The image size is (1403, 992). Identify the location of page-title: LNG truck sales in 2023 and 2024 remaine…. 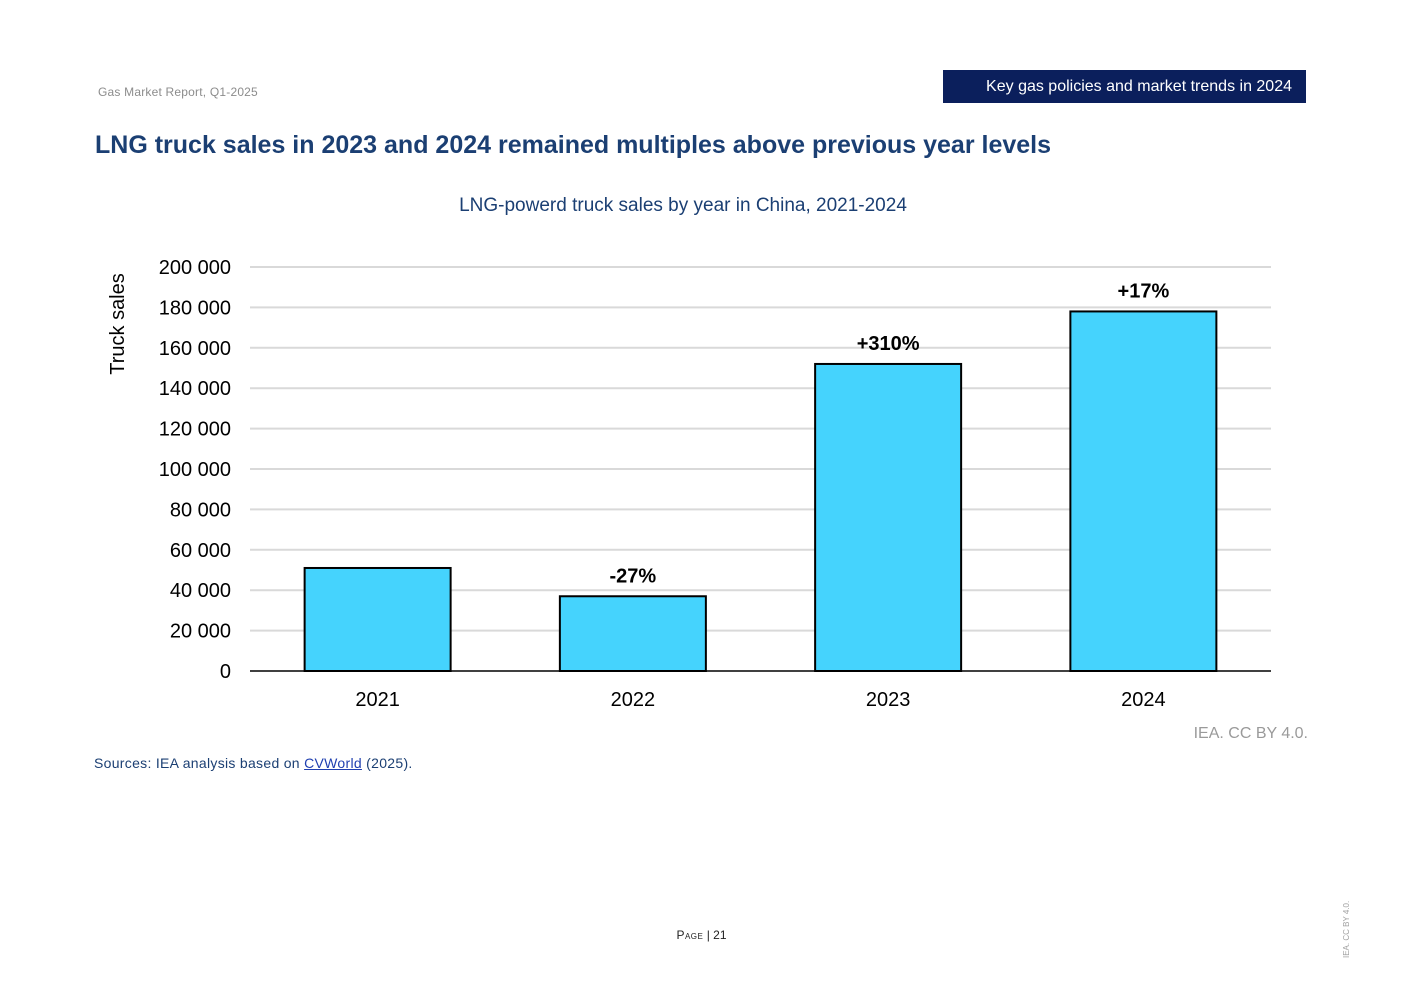
(573, 145).